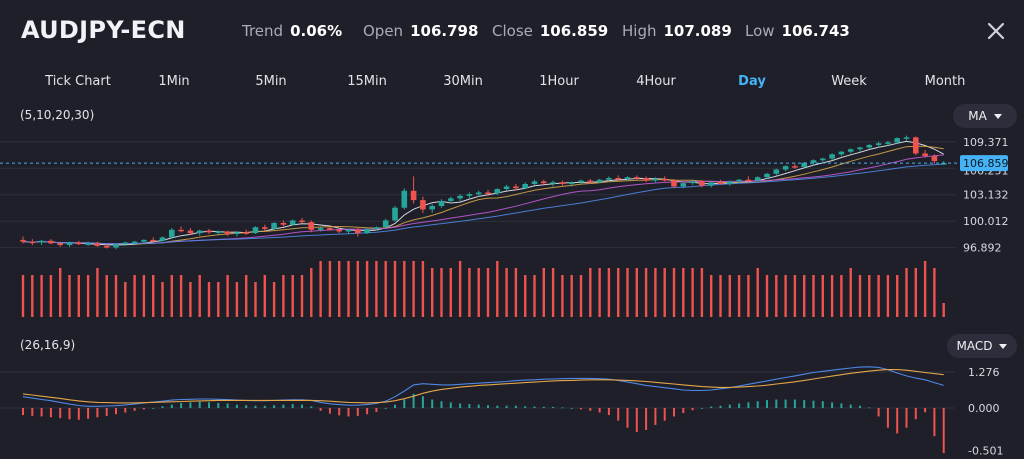 Image resolution: width=1024 pixels, height=459 pixels. What do you see at coordinates (982, 248) in the screenshot?
I see `price-axis-label: 96.892` at bounding box center [982, 248].